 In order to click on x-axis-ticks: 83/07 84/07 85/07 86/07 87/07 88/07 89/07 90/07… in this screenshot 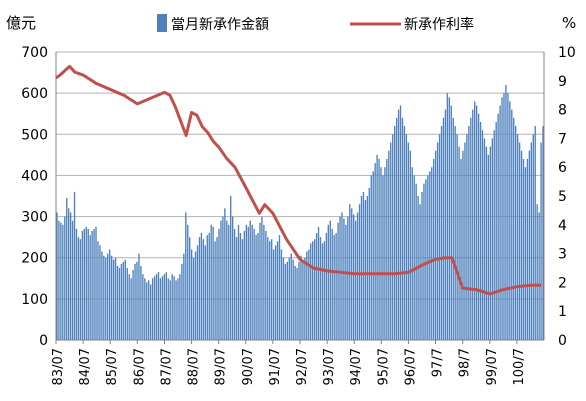, I will do `click(289, 362)`.